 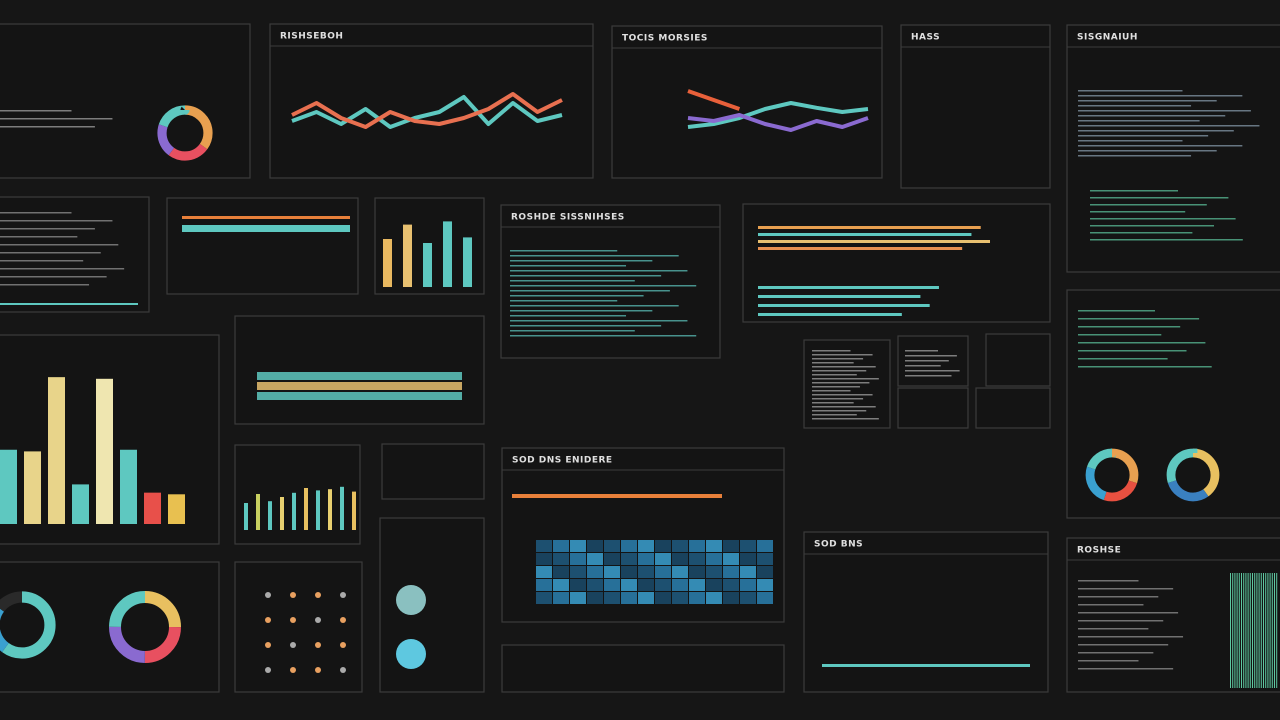 I want to click on bubble, so click(x=411, y=600).